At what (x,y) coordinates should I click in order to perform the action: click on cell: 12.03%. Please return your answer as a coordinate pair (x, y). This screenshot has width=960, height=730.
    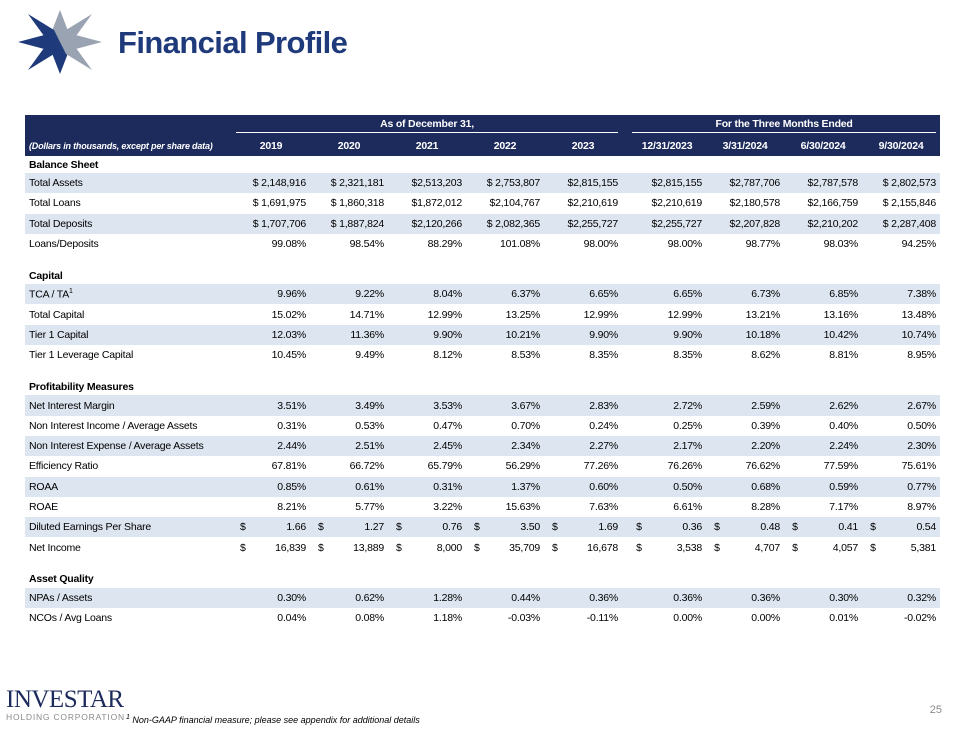
    Looking at the image, I should click on (271, 335).